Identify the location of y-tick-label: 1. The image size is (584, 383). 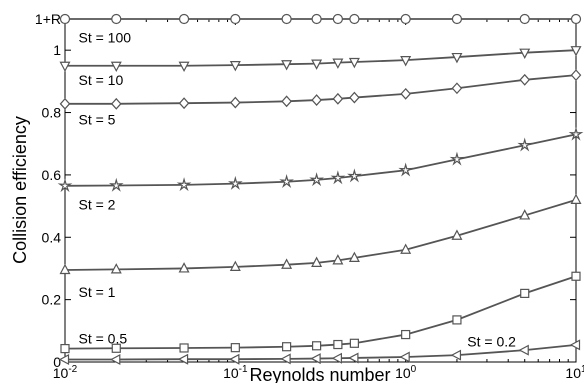
(57, 50).